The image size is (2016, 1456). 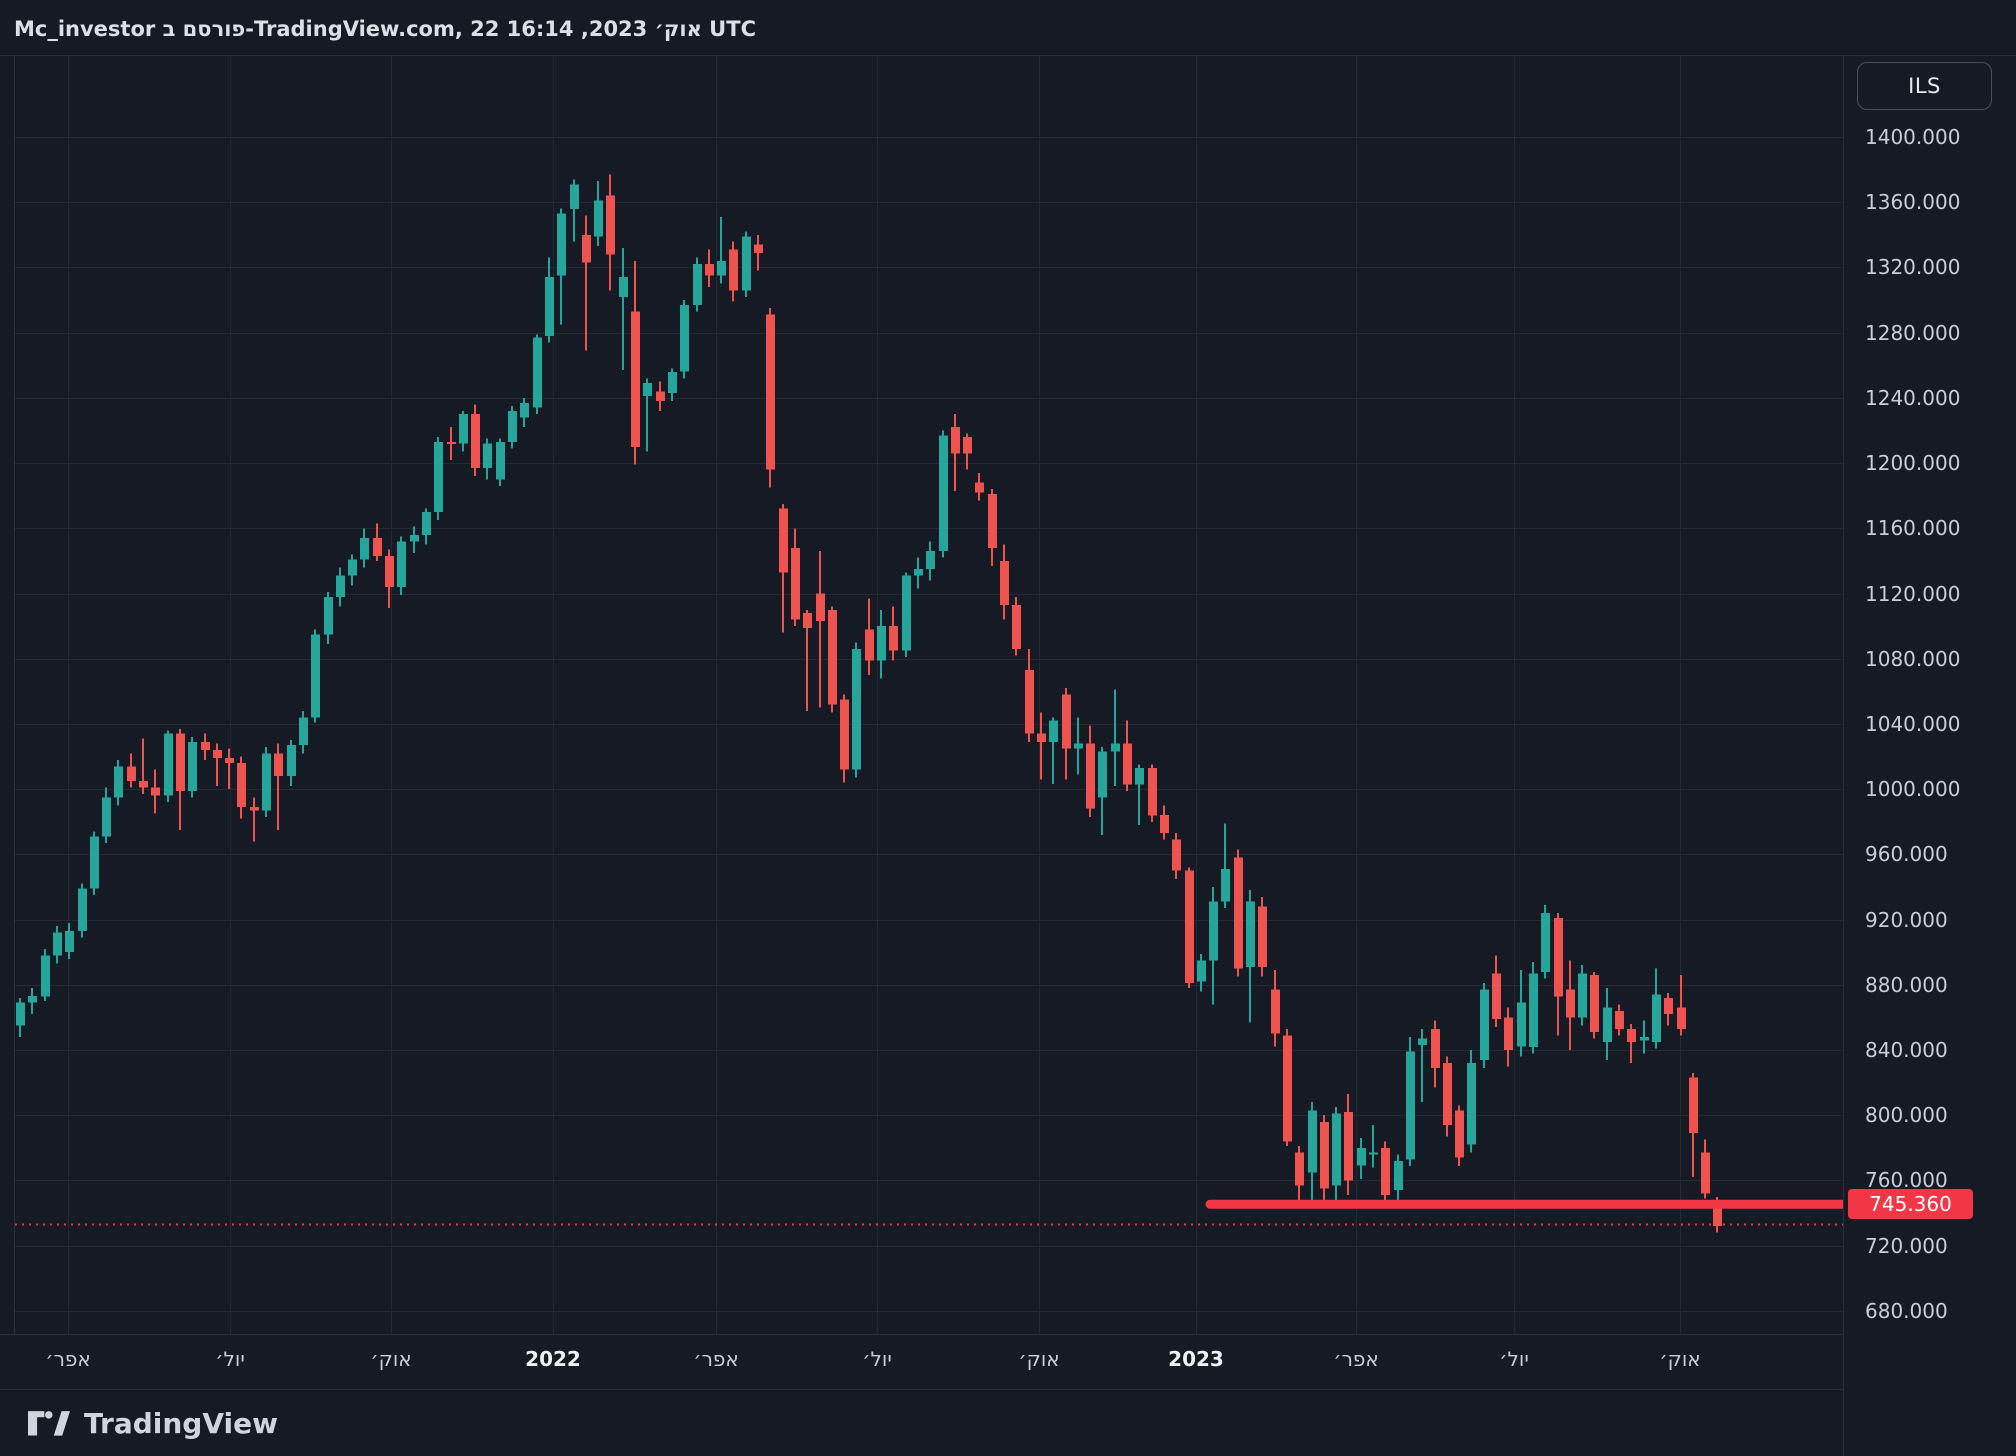 What do you see at coordinates (1906, 1180) in the screenshot?
I see `price-tick-label: 760.000` at bounding box center [1906, 1180].